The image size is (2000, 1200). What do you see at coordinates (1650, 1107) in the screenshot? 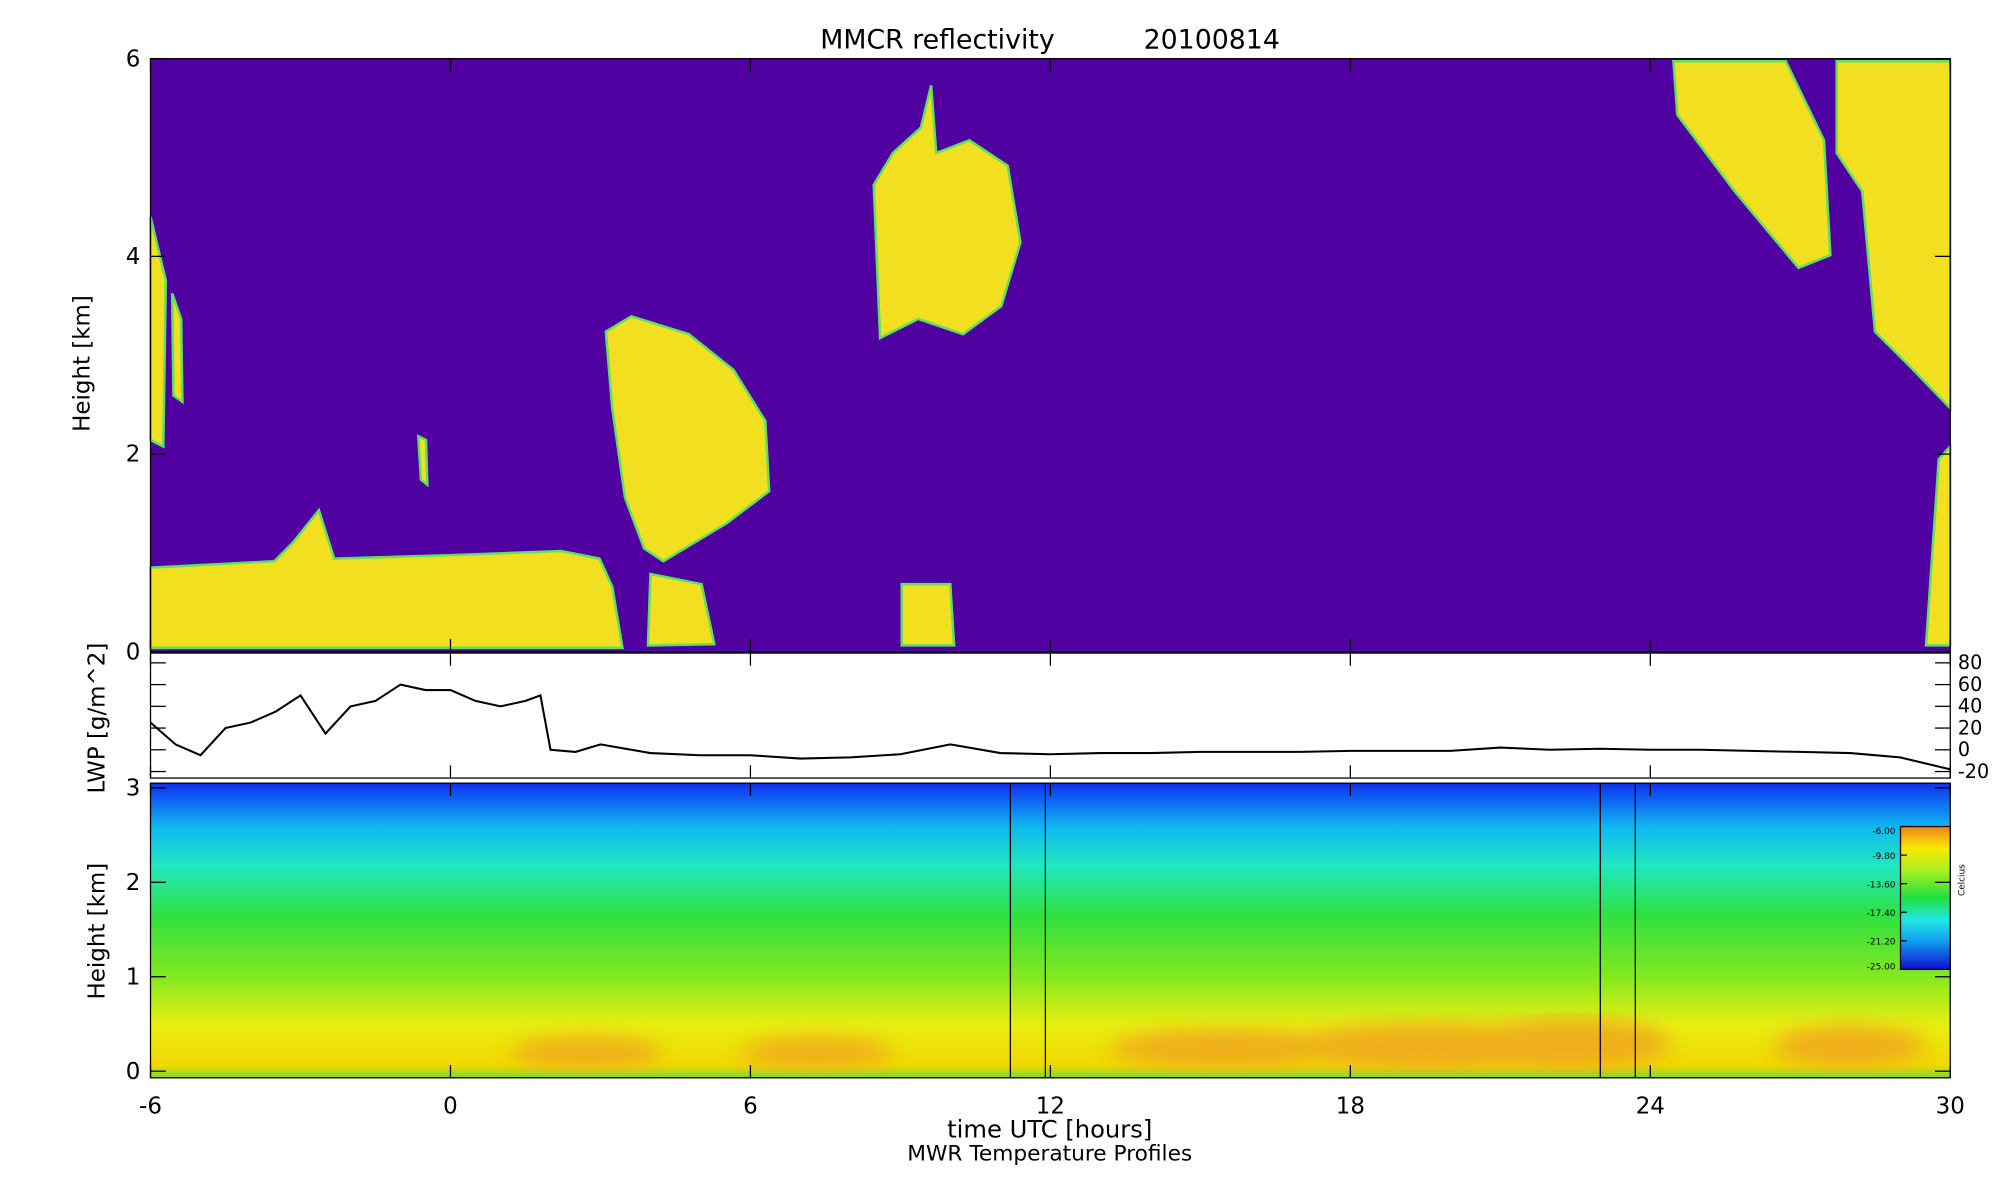
I see `x-tick-label: 24` at bounding box center [1650, 1107].